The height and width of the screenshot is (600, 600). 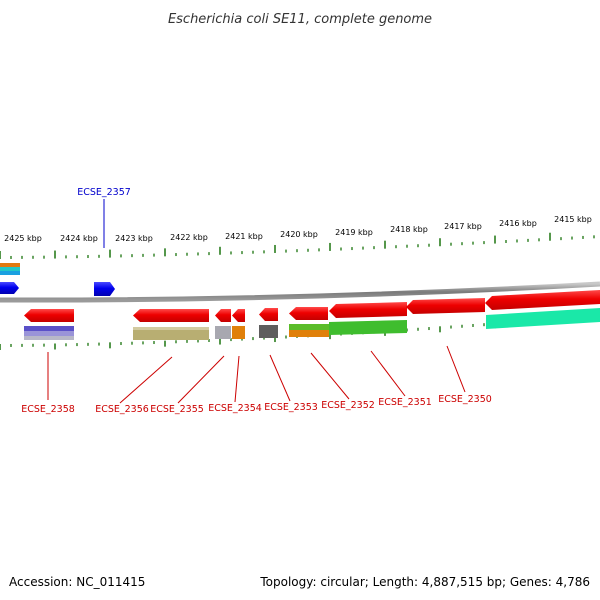 I want to click on accession-text: Accession: NC_011415, so click(x=77, y=582).